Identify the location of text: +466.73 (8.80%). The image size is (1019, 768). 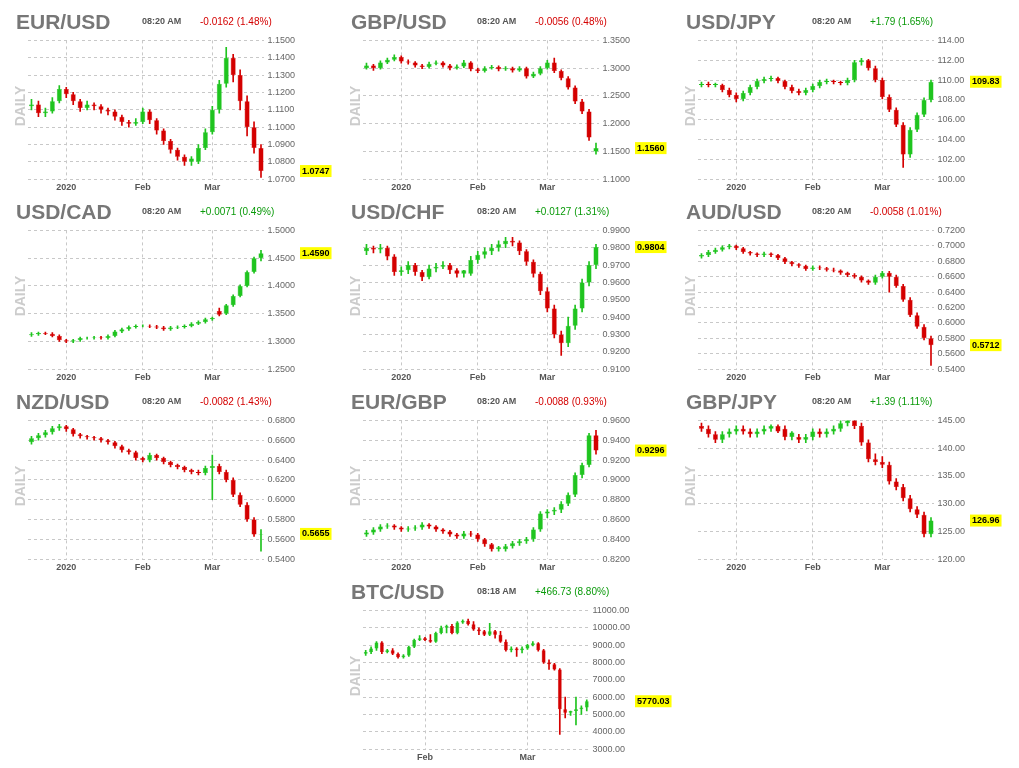
(572, 591).